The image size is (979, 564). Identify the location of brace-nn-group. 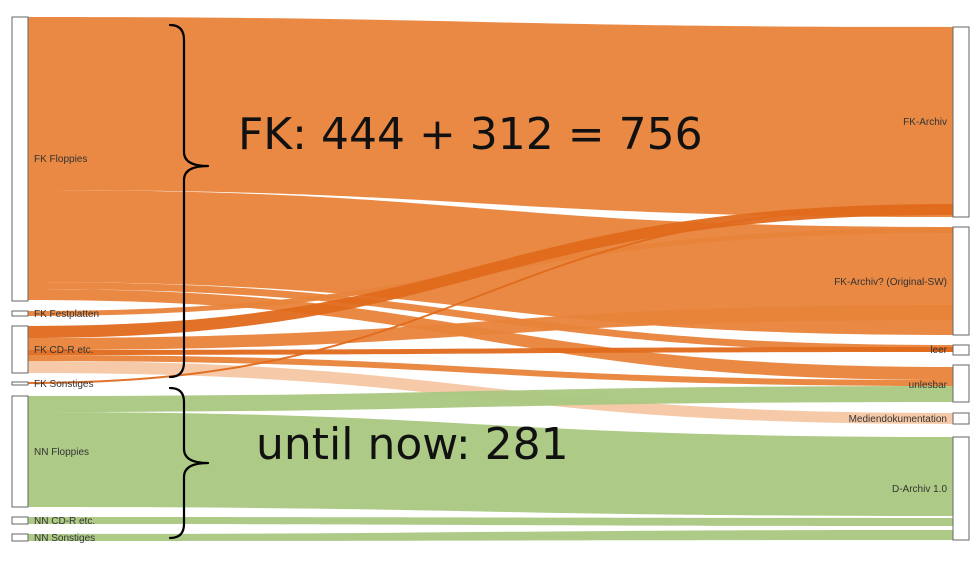
(189, 463).